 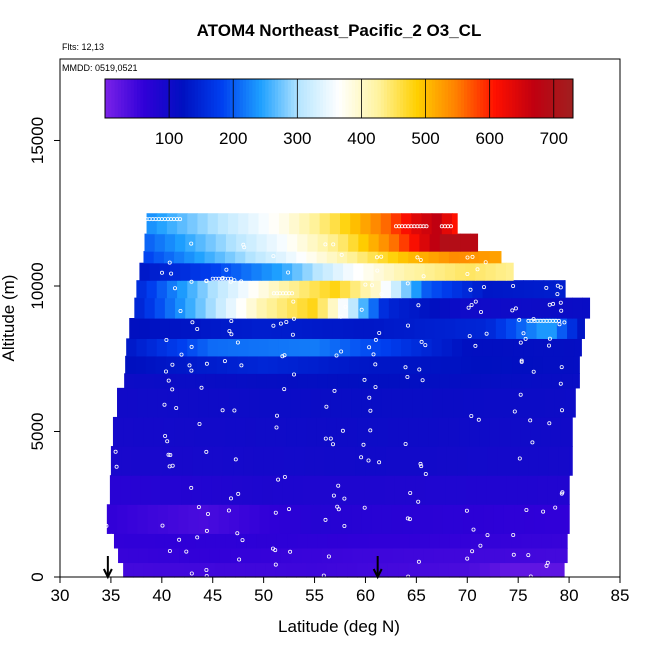 What do you see at coordinates (263, 595) in the screenshot?
I see `x-tick-label: 50` at bounding box center [263, 595].